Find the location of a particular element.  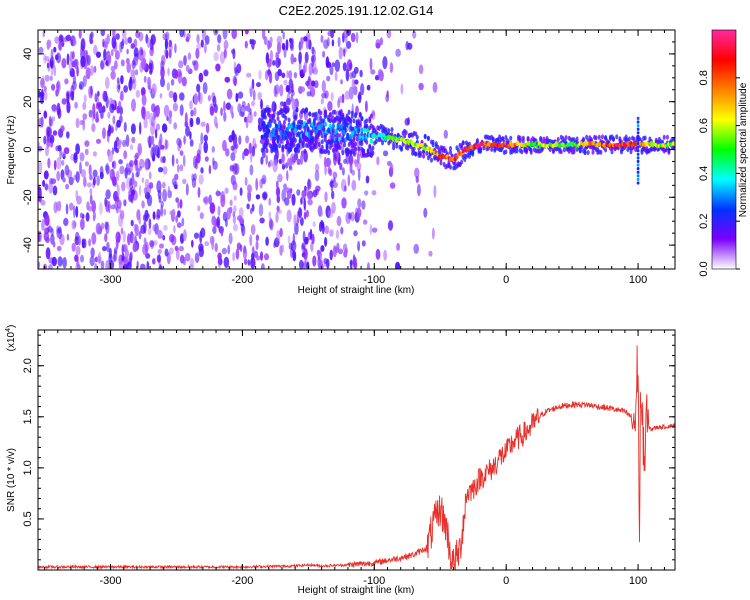

y-tick-label: 0.5 is located at coordinates (28, 518).